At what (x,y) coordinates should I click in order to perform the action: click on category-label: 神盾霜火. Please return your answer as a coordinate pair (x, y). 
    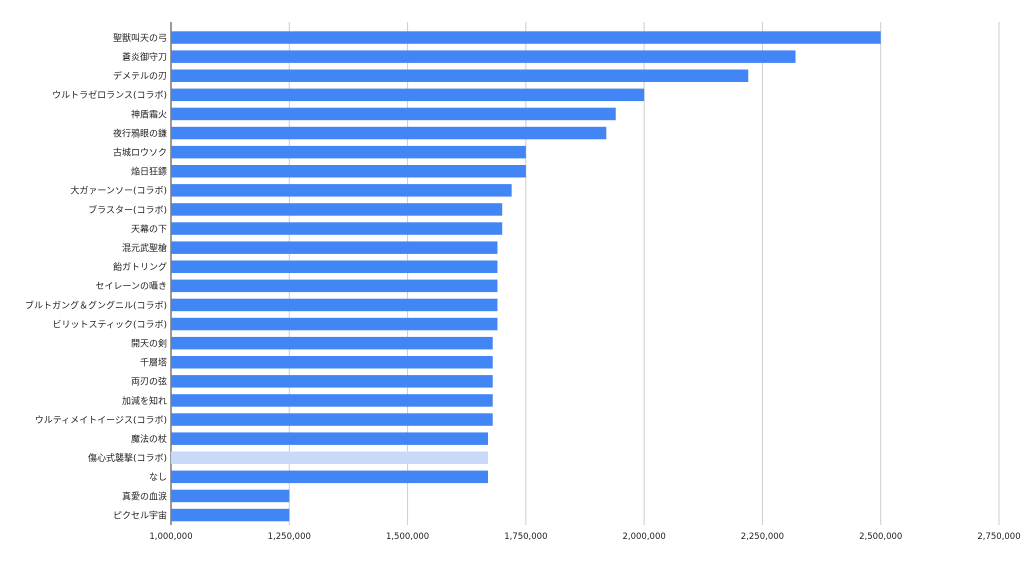
    Looking at the image, I should click on (149, 114).